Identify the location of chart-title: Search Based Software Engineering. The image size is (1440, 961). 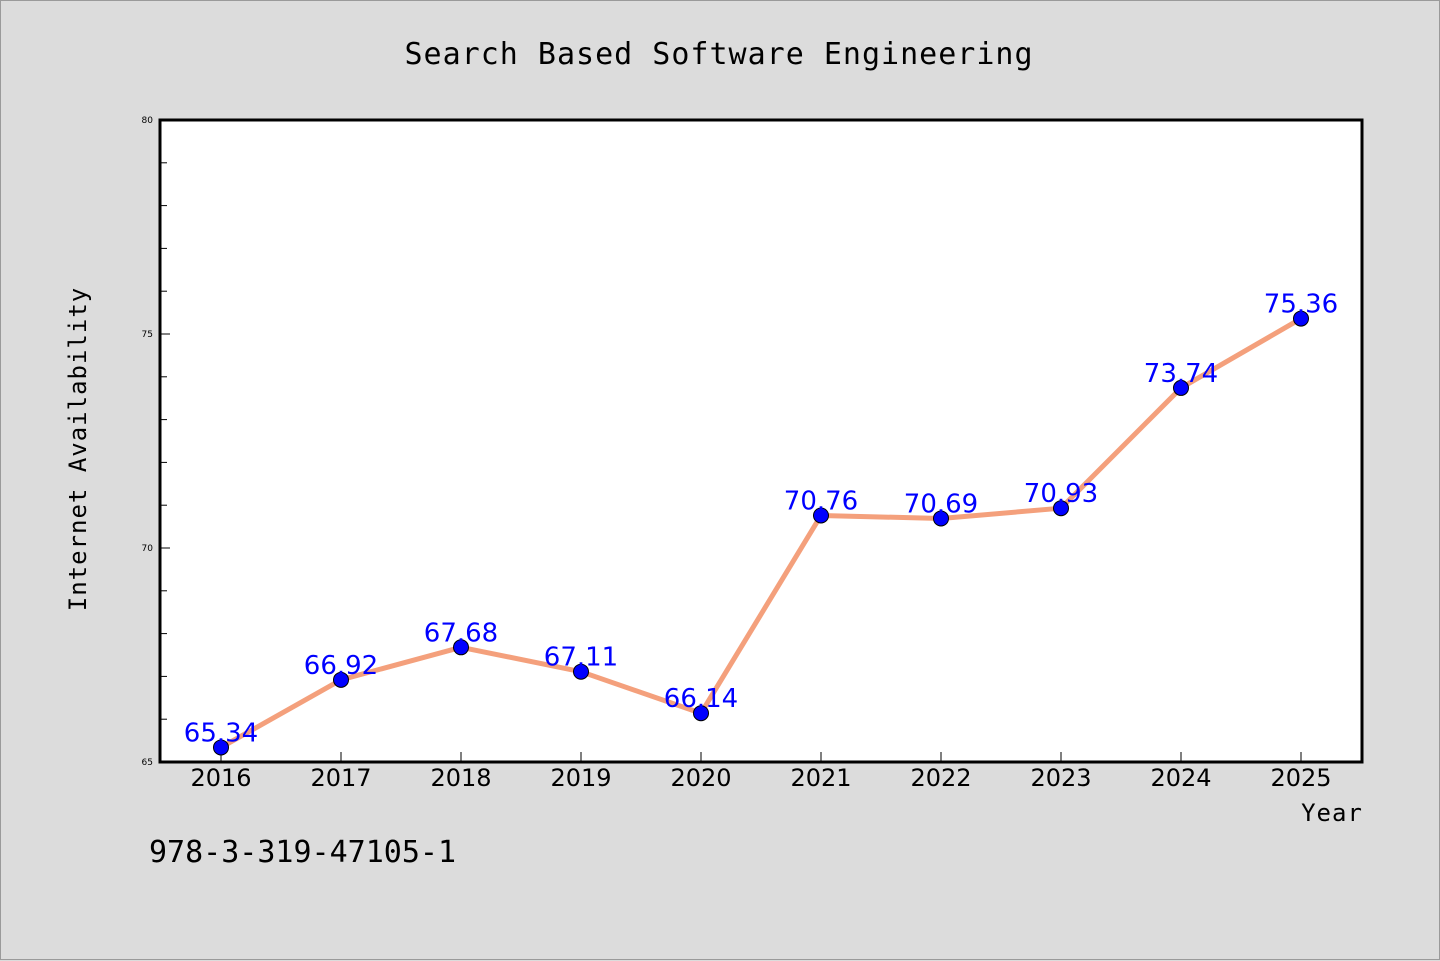
(718, 54).